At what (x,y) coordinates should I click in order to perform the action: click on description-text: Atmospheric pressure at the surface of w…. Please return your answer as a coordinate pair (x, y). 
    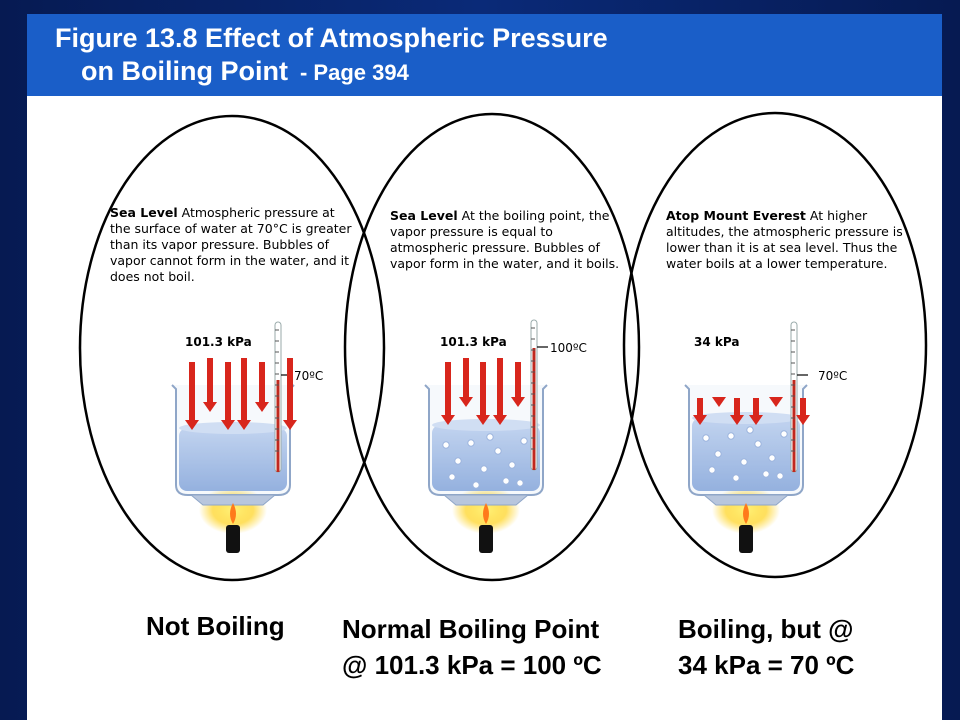
    Looking at the image, I should click on (231, 244).